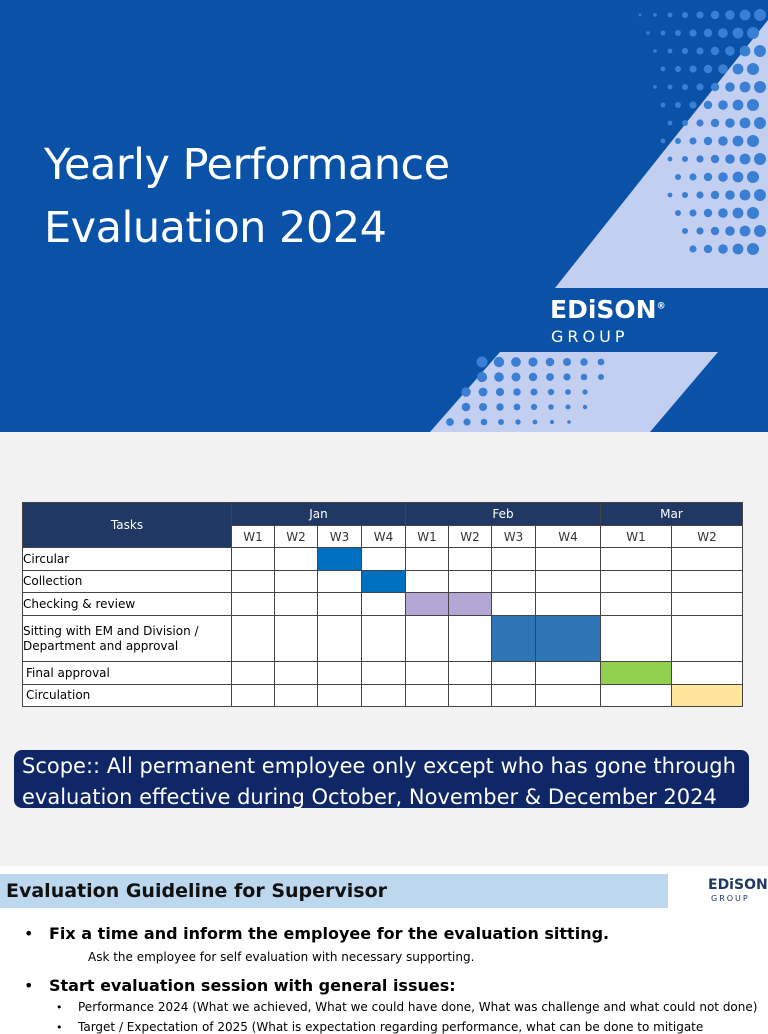 This screenshot has width=768, height=1034. I want to click on title-line: Yearly Performance, so click(247, 165).